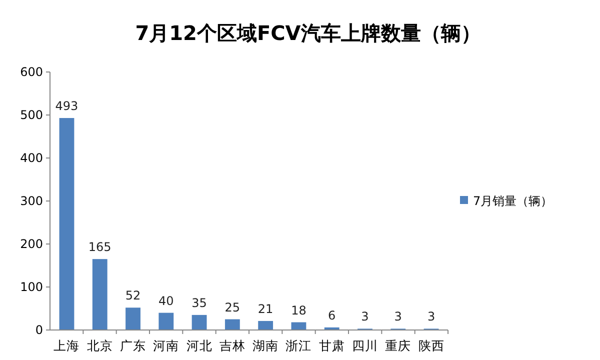  I want to click on y-tick-label: 600, so click(31, 72).